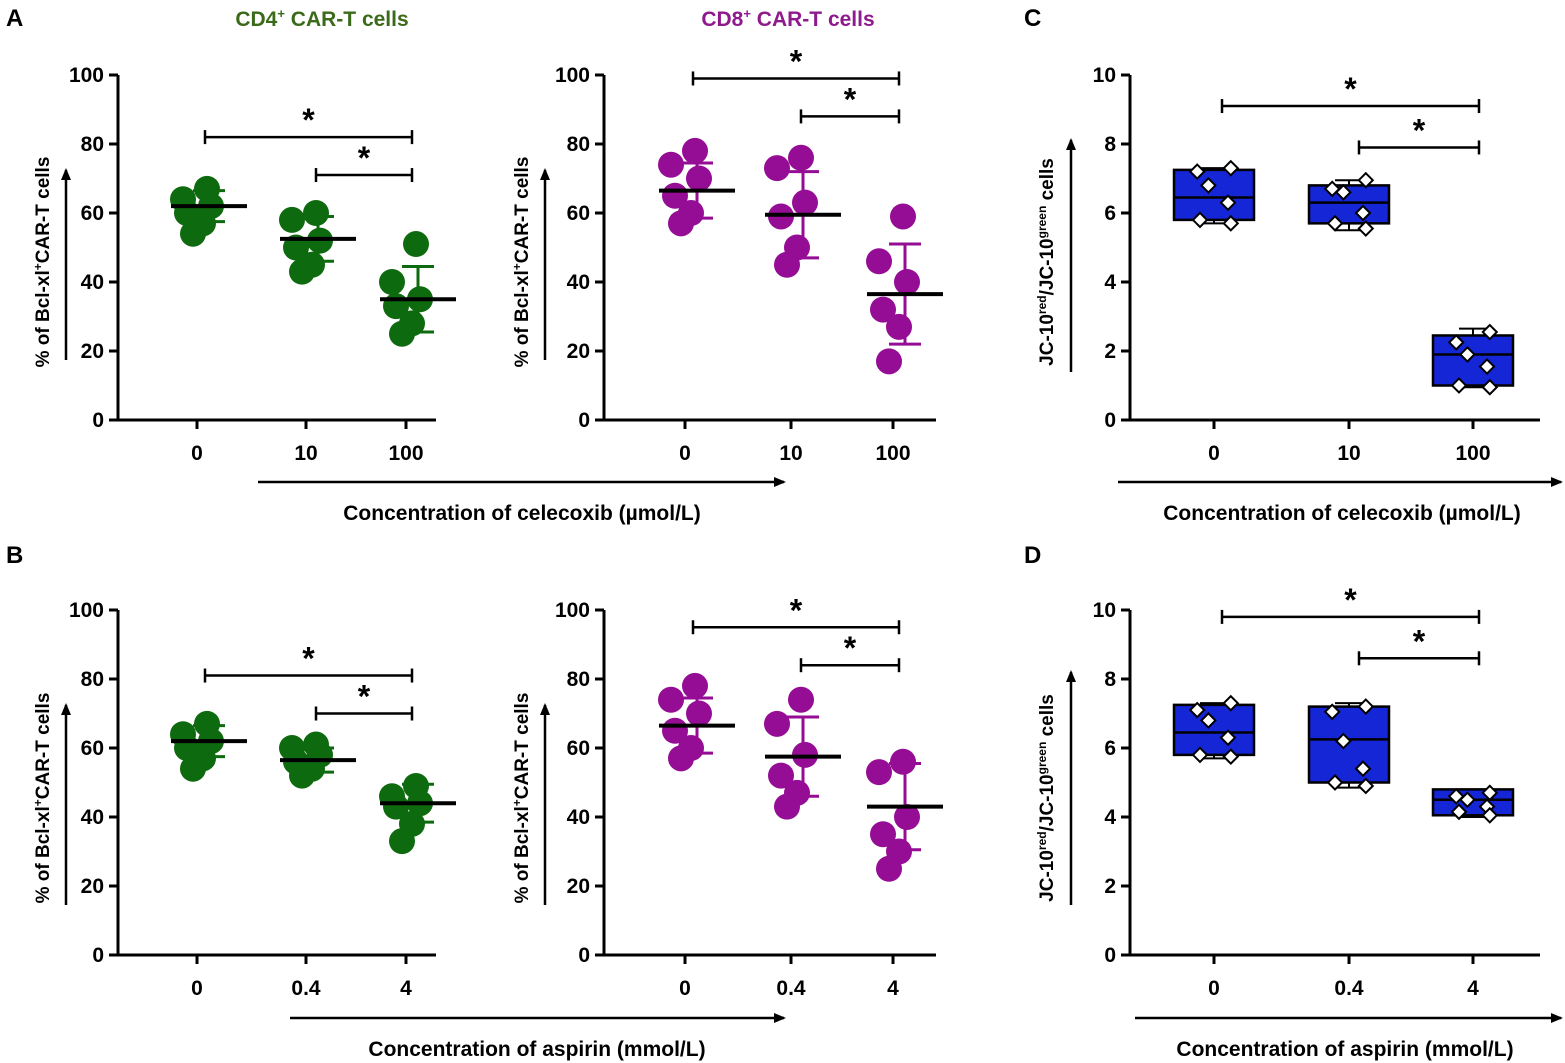 The image size is (1565, 1063). Describe the element at coordinates (1110, 955) in the screenshot. I see `d-ytick-label-0: 0` at that location.